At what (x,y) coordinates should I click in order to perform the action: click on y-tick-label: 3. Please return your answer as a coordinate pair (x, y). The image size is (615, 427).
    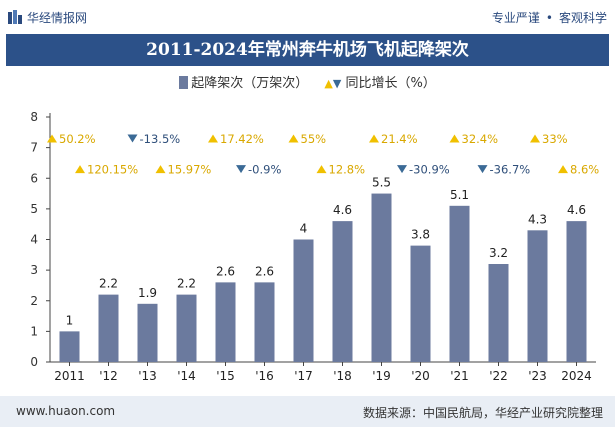
    Looking at the image, I should click on (34, 270).